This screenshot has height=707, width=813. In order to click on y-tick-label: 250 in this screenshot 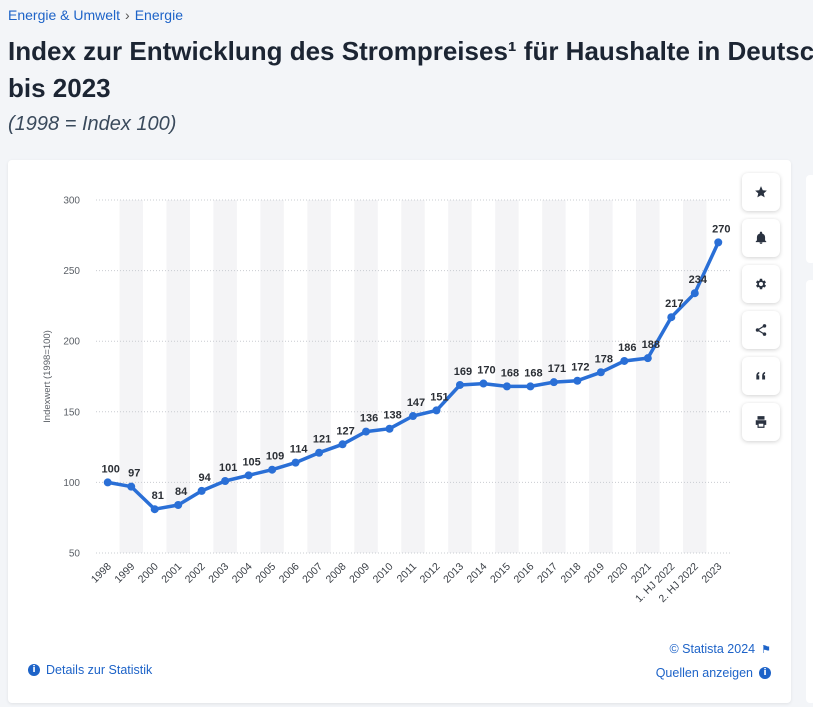, I will do `click(71, 271)`.